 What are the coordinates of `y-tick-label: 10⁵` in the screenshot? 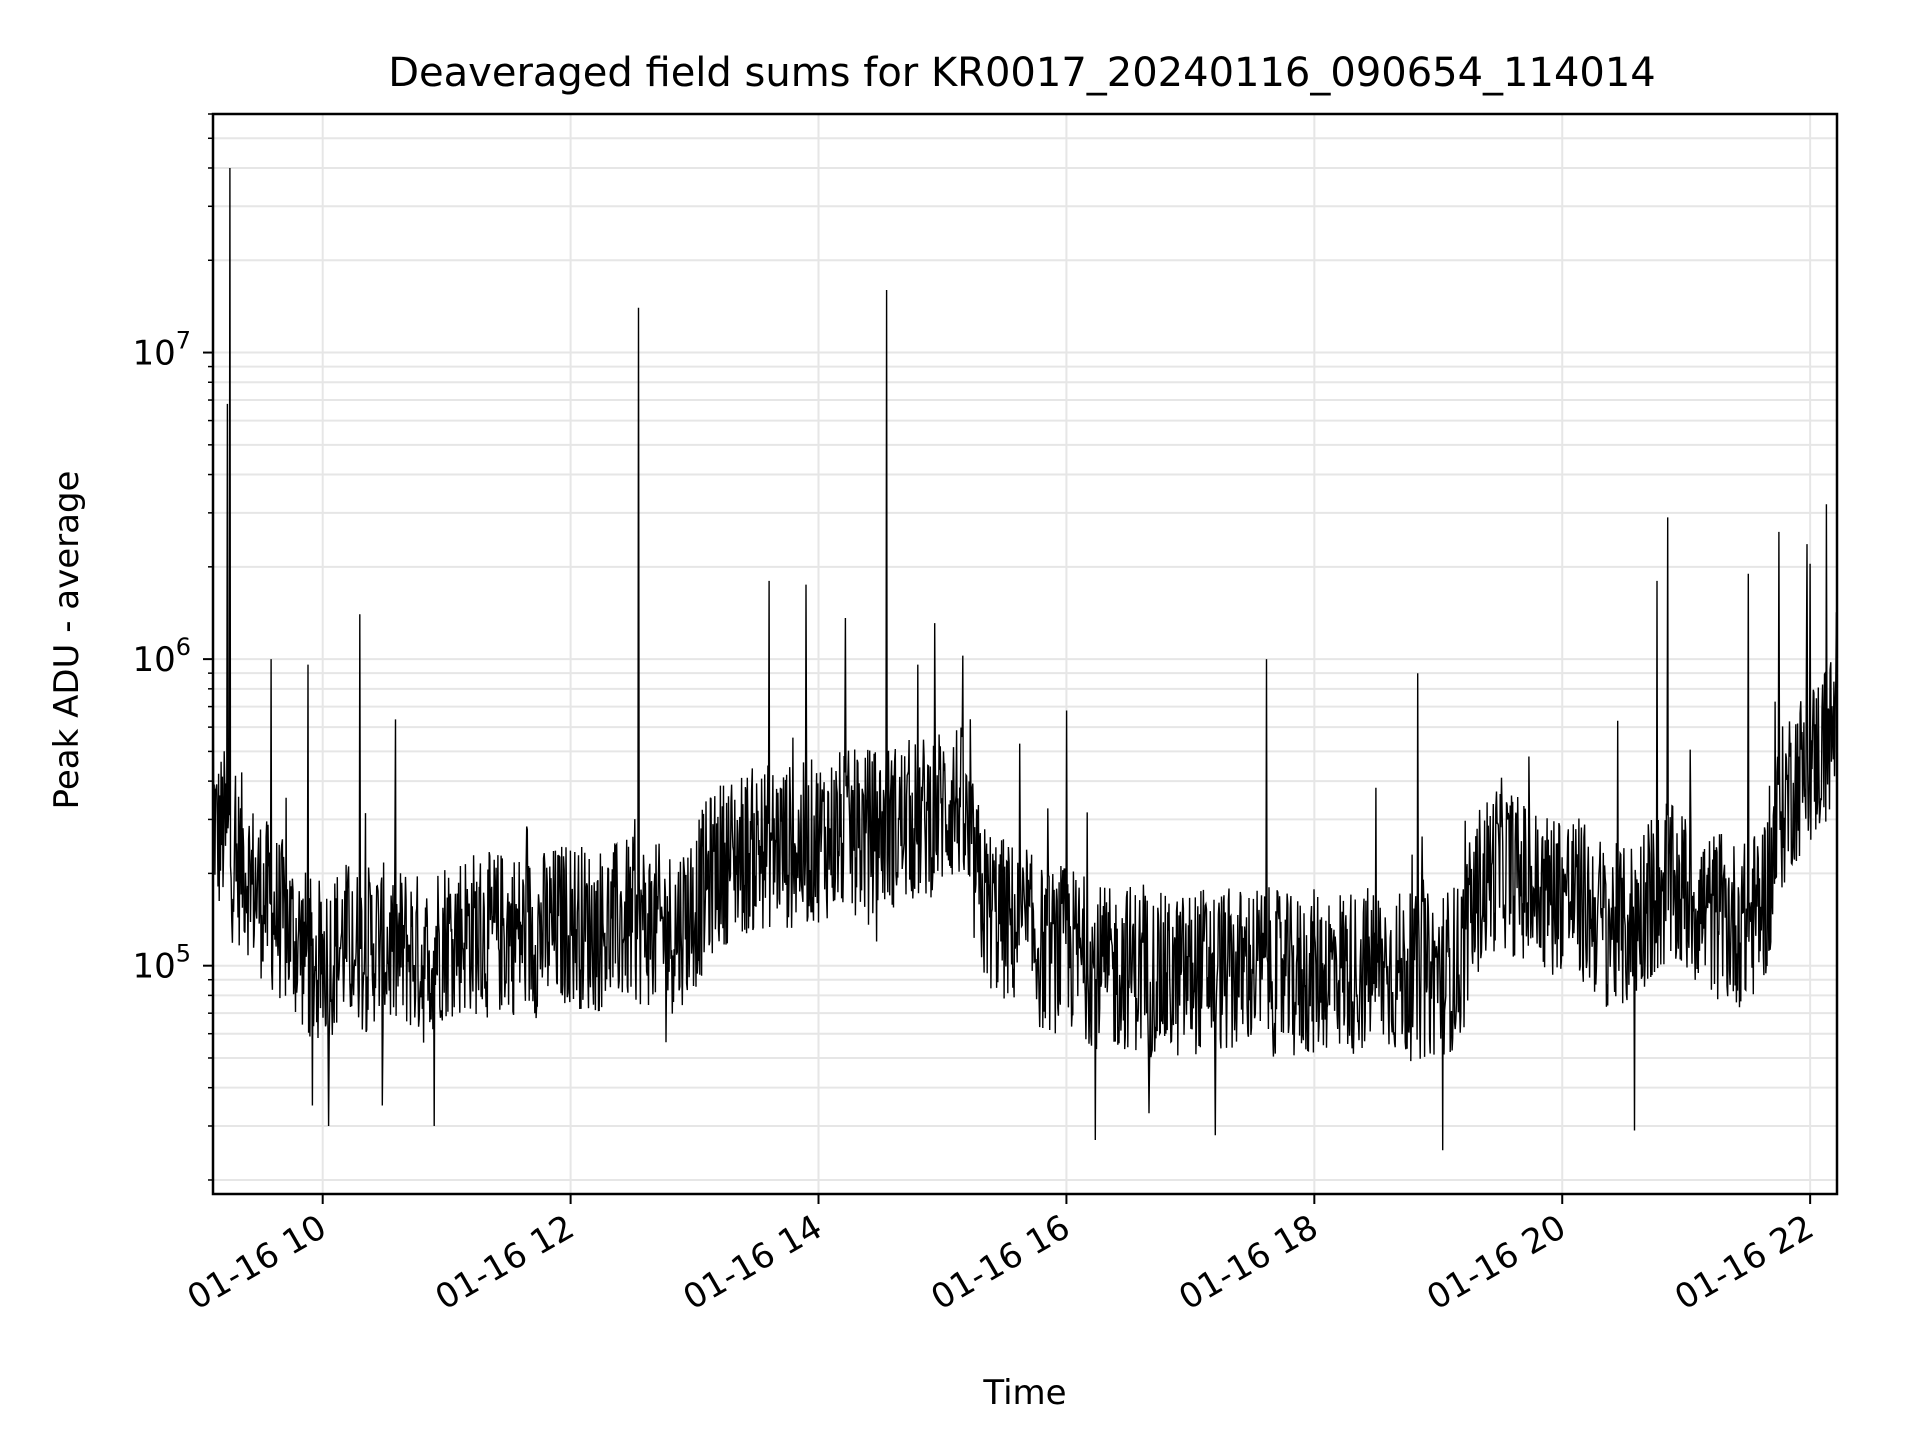 It's located at (161, 963).